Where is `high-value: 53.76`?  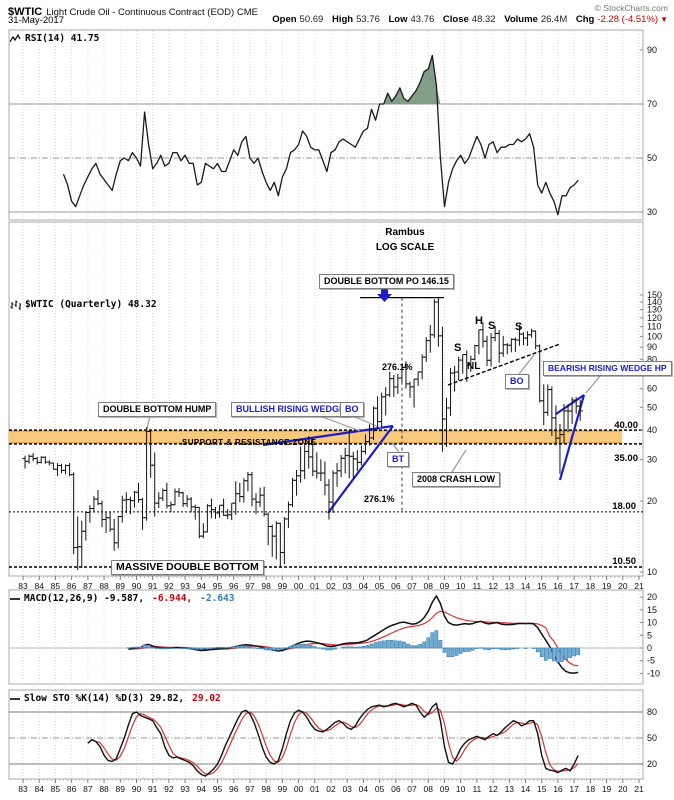 high-value: 53.76 is located at coordinates (368, 19).